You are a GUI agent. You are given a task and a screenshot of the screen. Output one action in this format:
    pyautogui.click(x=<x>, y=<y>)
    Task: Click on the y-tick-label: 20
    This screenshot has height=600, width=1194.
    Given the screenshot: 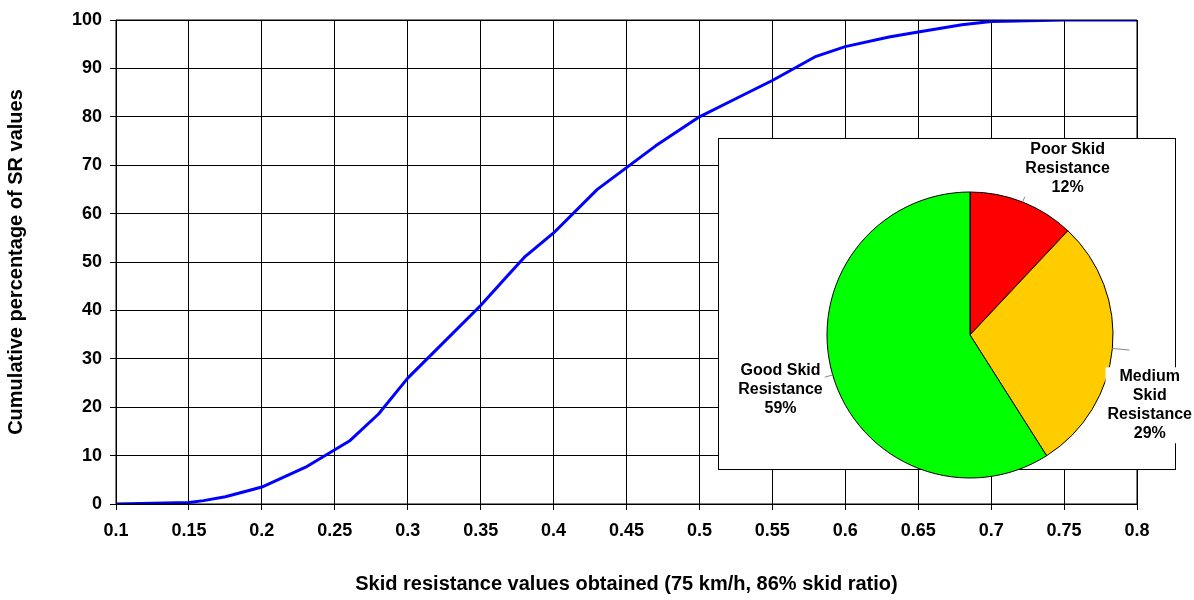 What is the action you would take?
    pyautogui.click(x=91, y=406)
    